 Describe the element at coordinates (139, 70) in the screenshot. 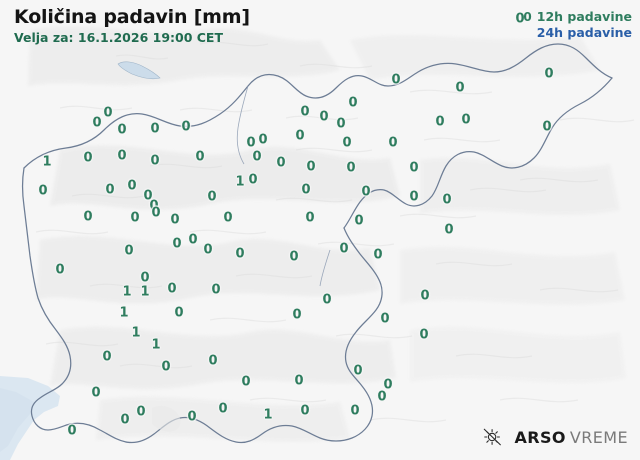

I see `lake-bled` at that location.